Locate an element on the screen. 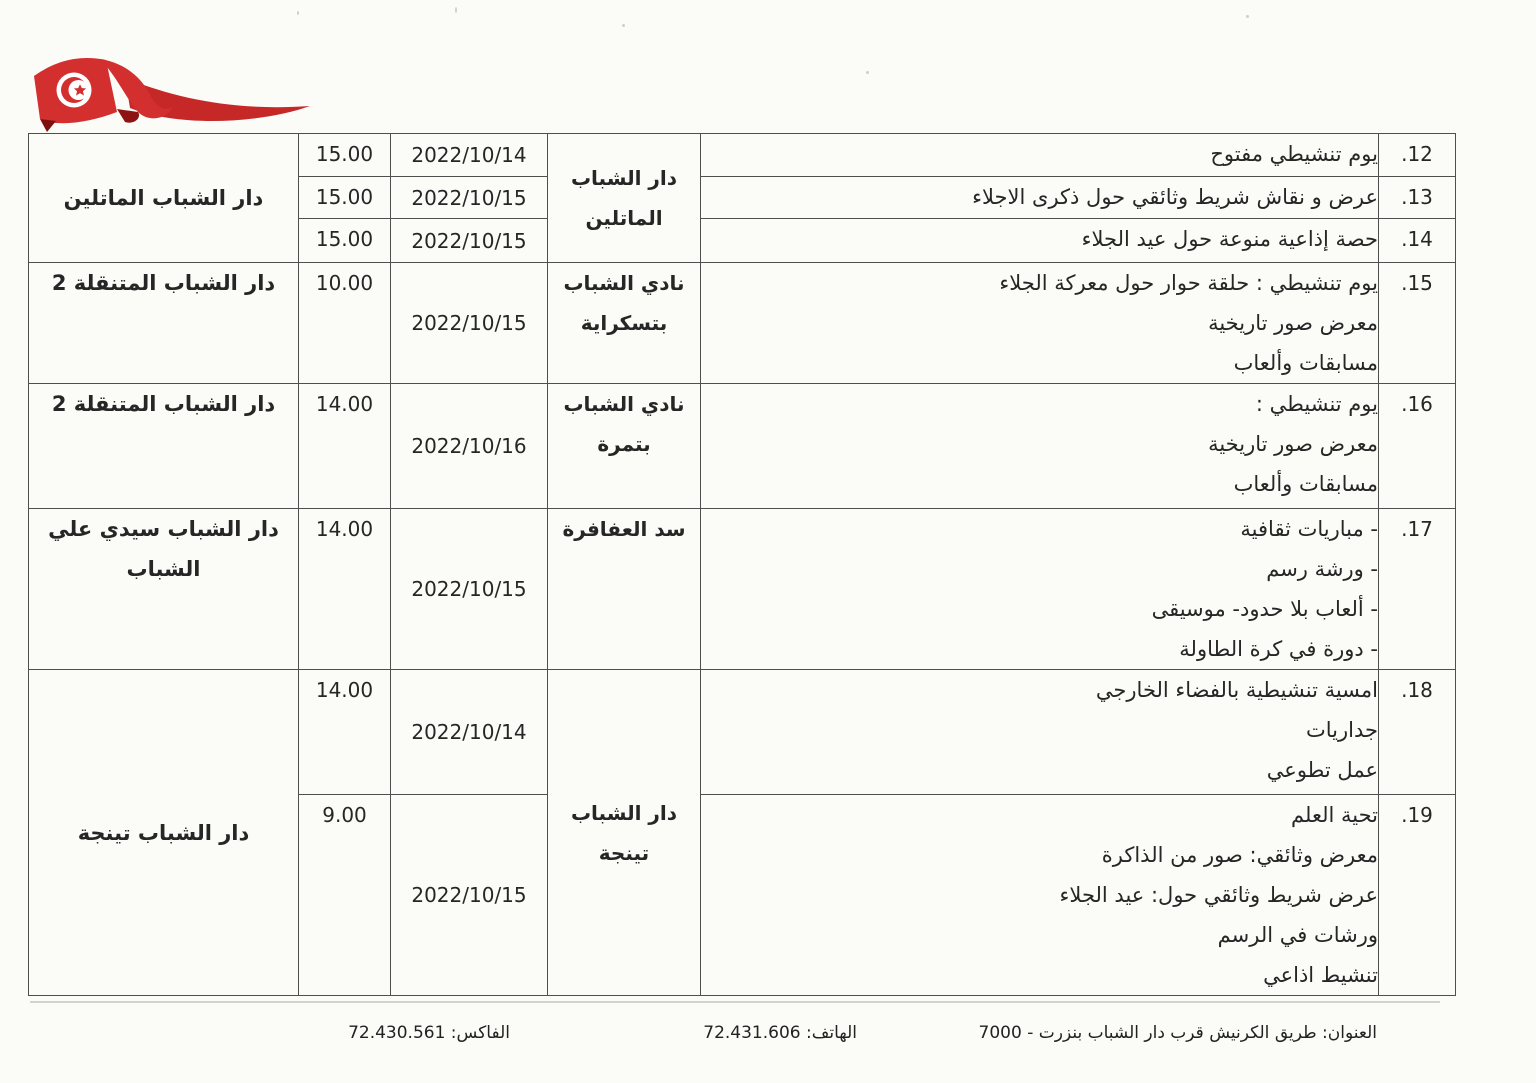  row-number-cell: 15. is located at coordinates (1417, 323).